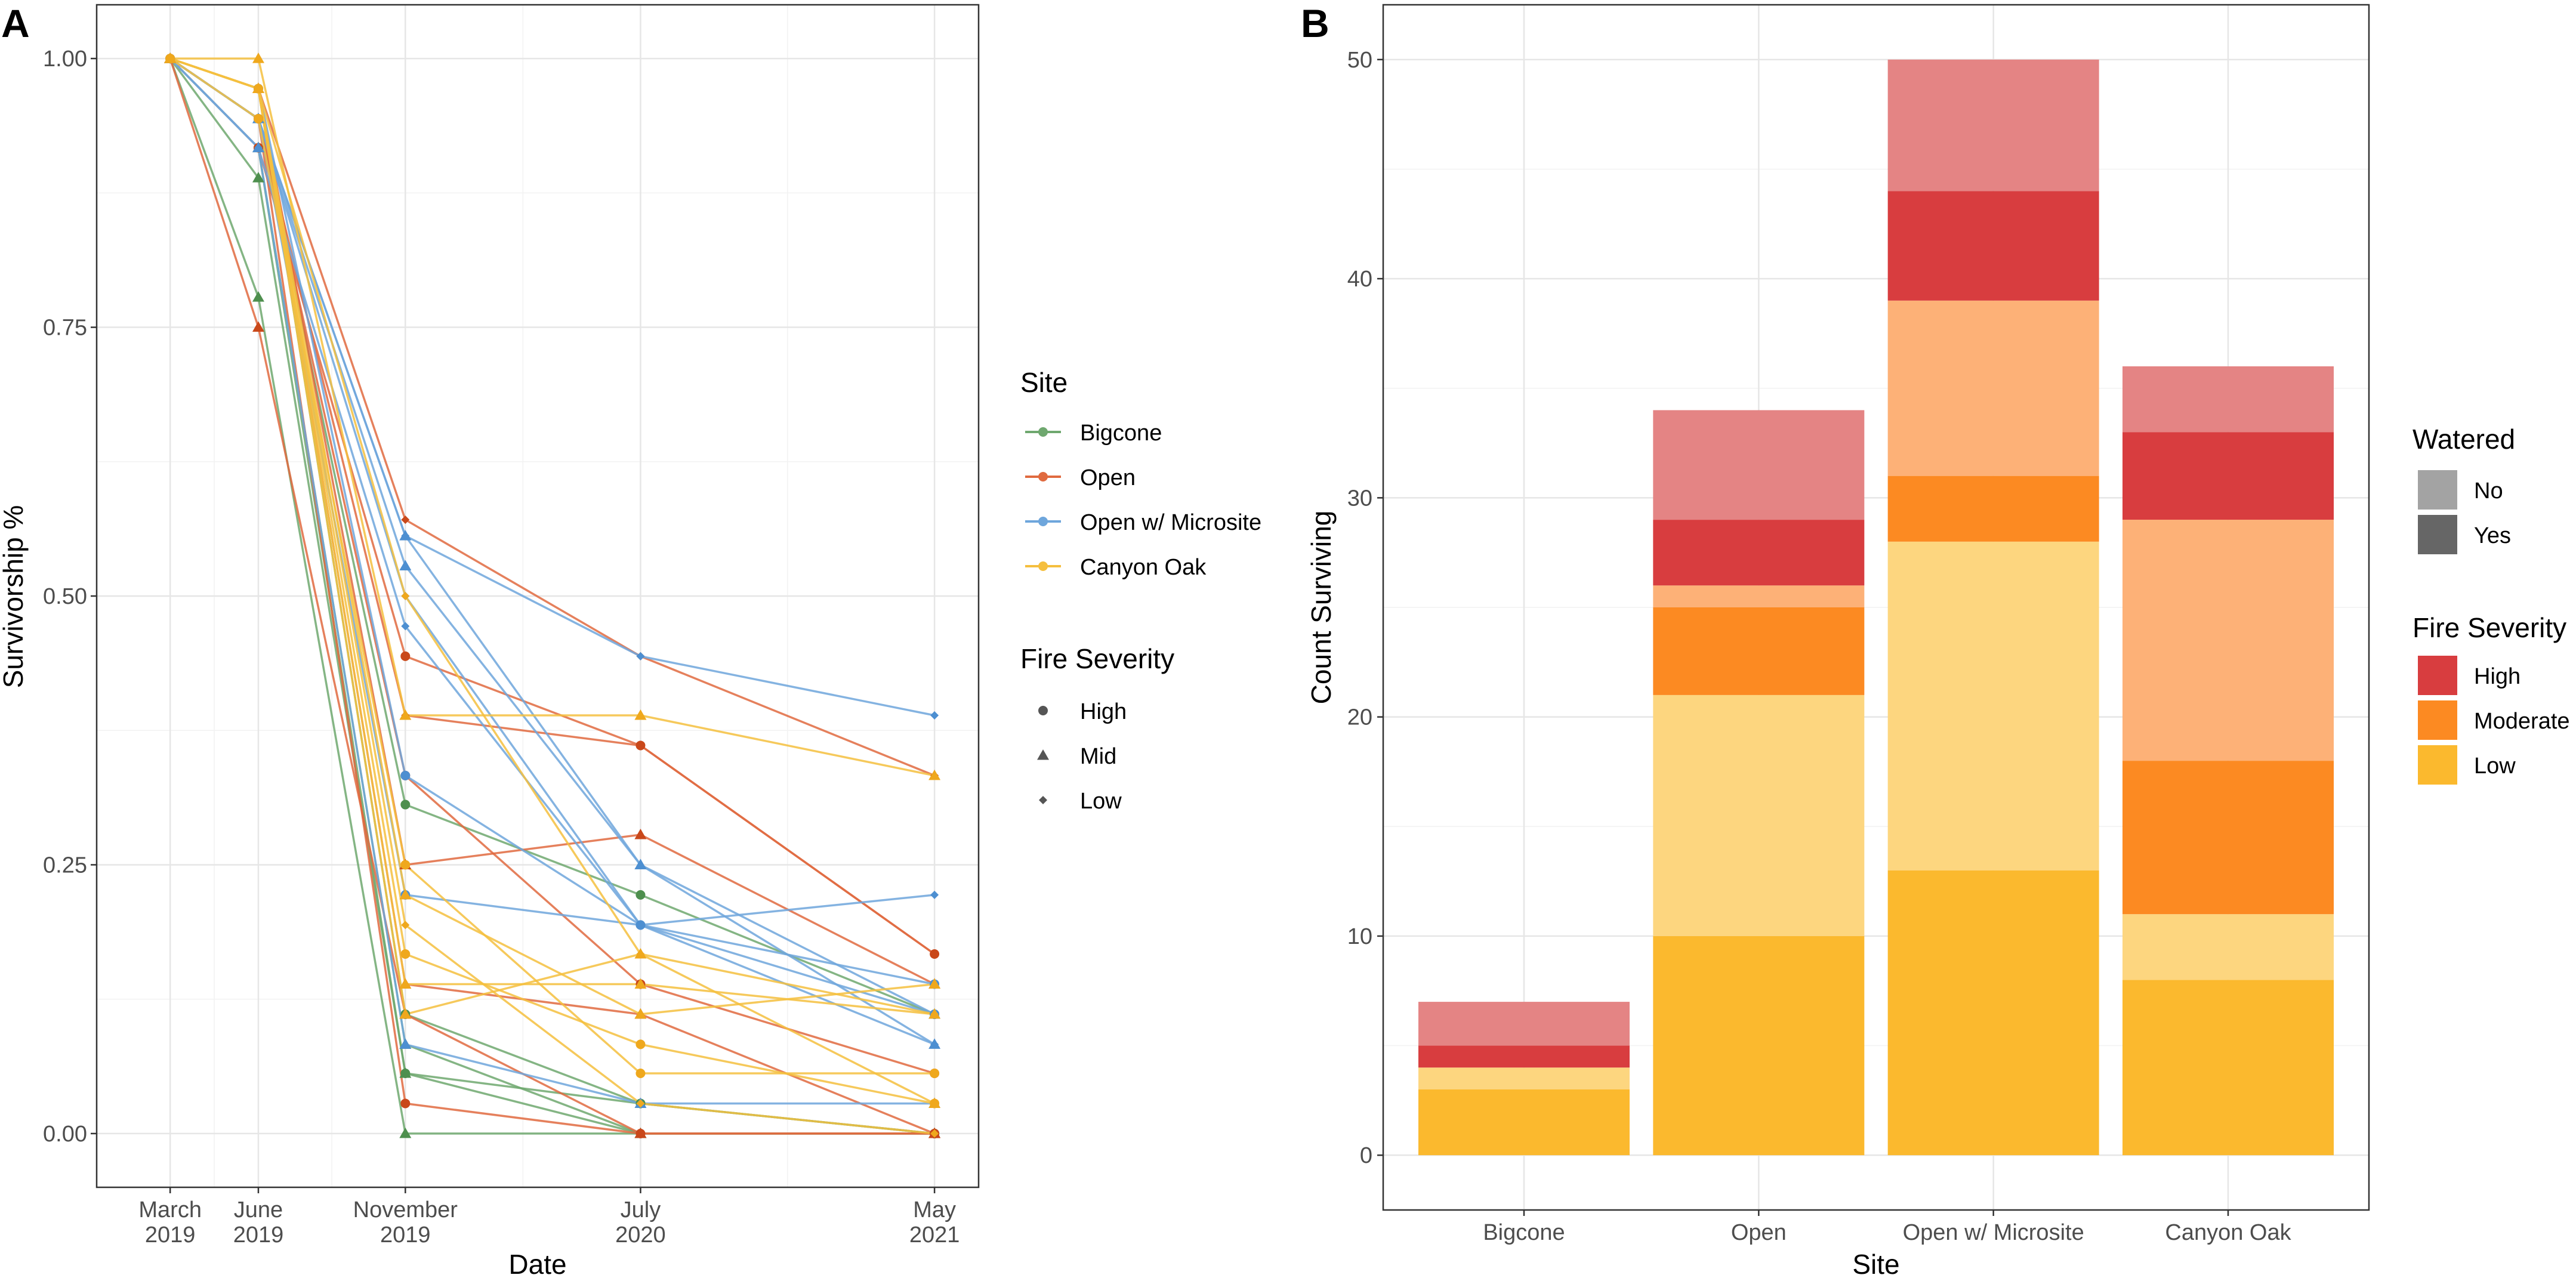  What do you see at coordinates (2228, 399) in the screenshot?
I see `bar-segment-canyon-oak-high-no` at bounding box center [2228, 399].